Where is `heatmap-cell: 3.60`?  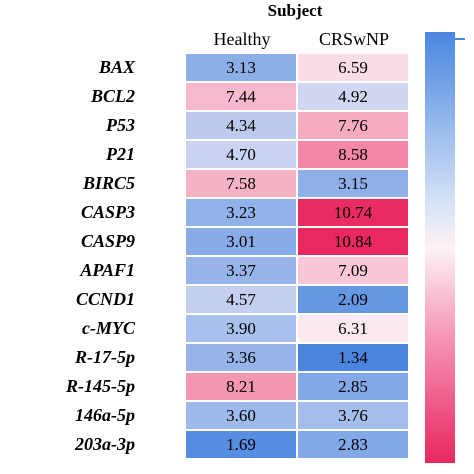 heatmap-cell: 3.60 is located at coordinates (241, 415).